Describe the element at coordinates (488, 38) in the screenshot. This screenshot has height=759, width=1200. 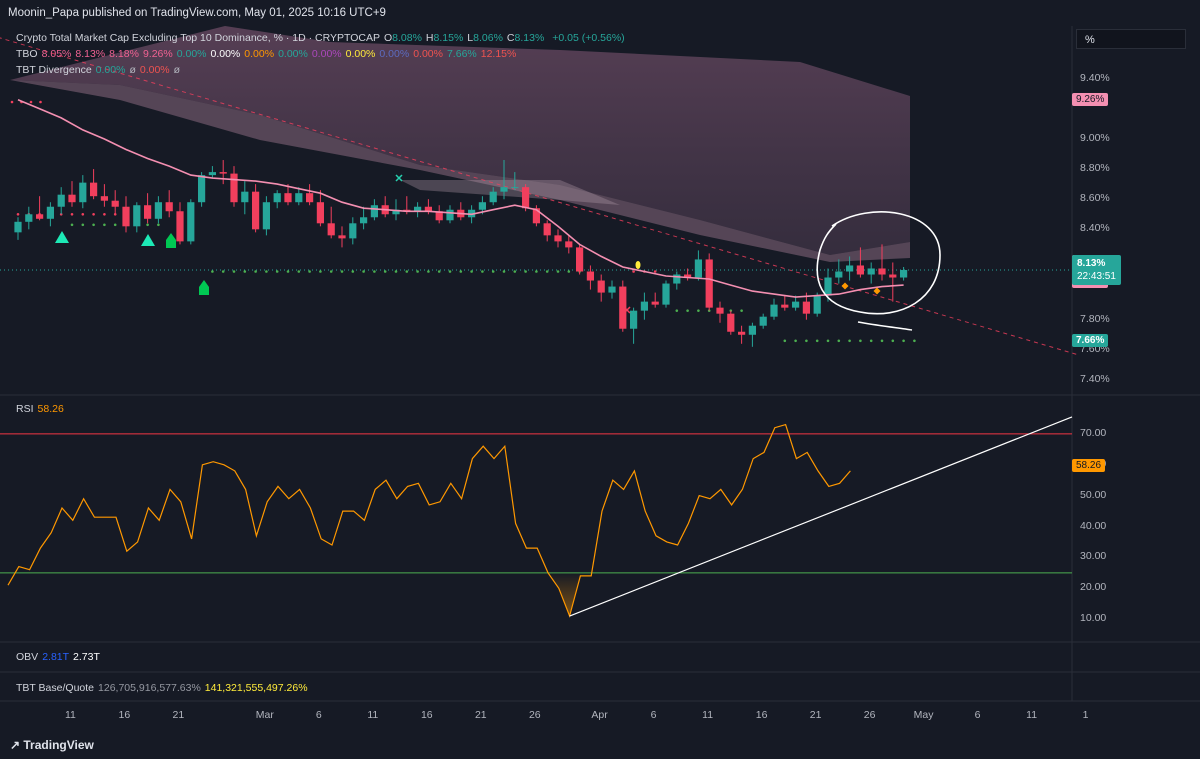
I see `ohlc-value: 8.06%` at that location.